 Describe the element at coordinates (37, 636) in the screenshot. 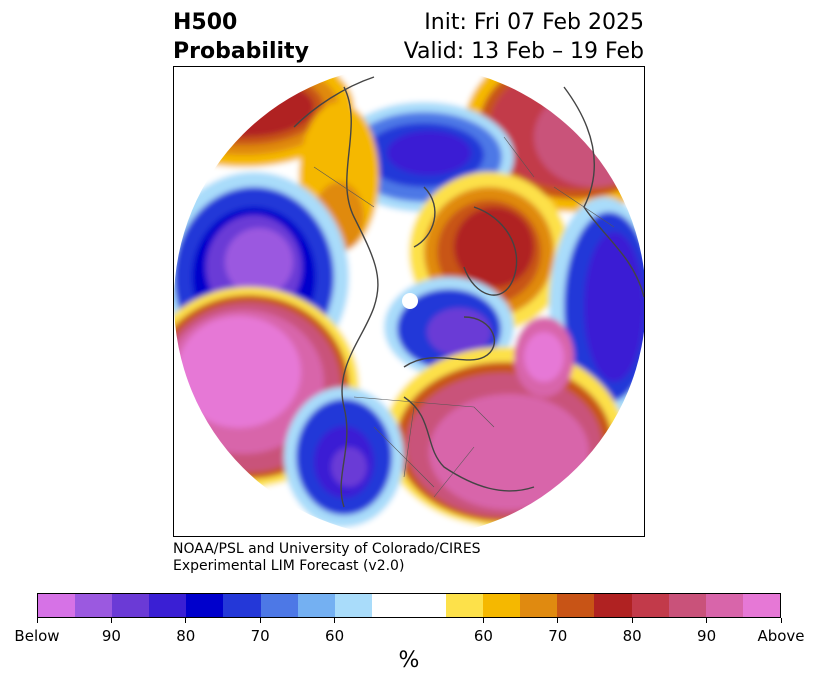

I see `colorbar-tick-label: Below` at that location.